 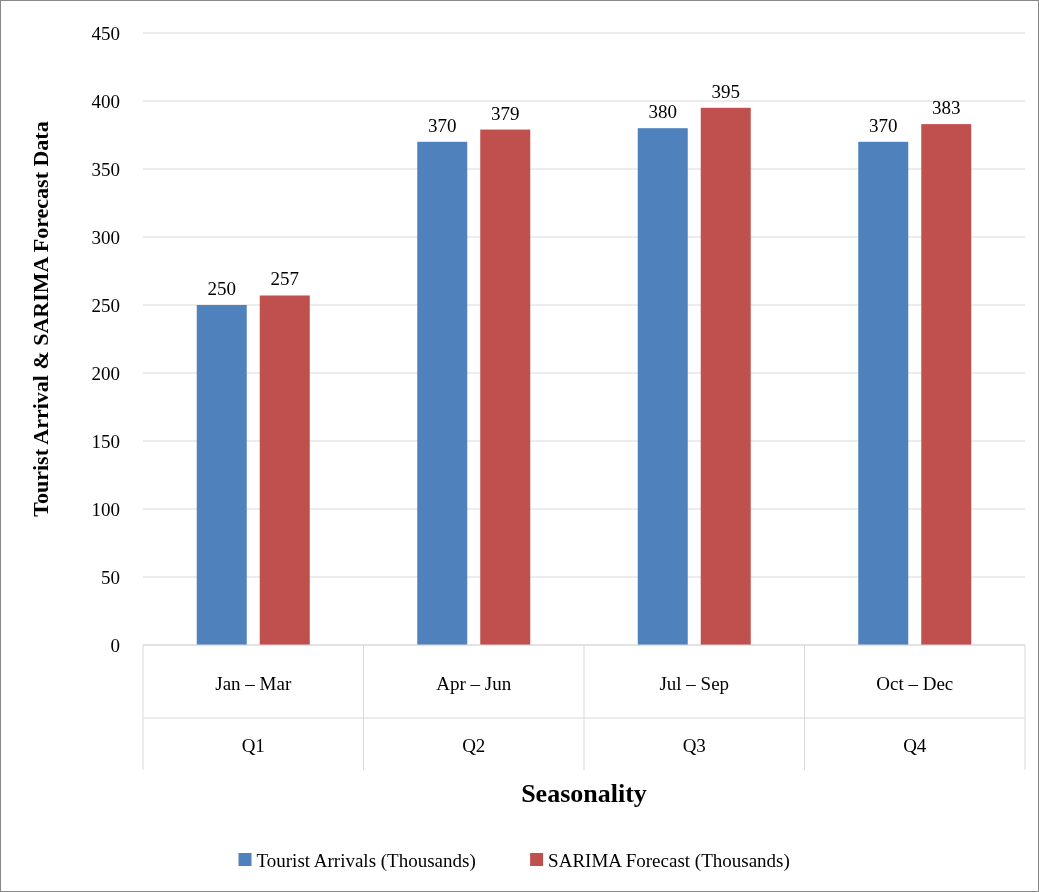 What do you see at coordinates (110, 577) in the screenshot?
I see `y-tick-label: 50` at bounding box center [110, 577].